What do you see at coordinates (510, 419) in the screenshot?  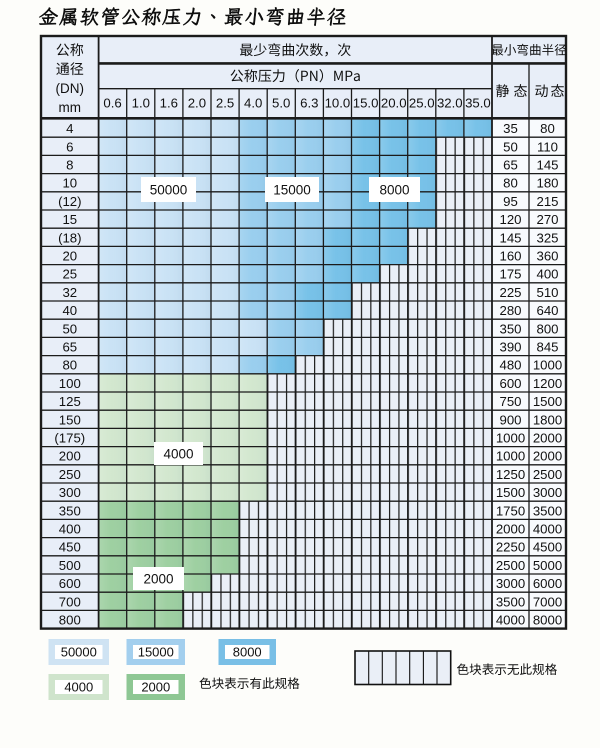 I see `svg-text: 900` at bounding box center [510, 419].